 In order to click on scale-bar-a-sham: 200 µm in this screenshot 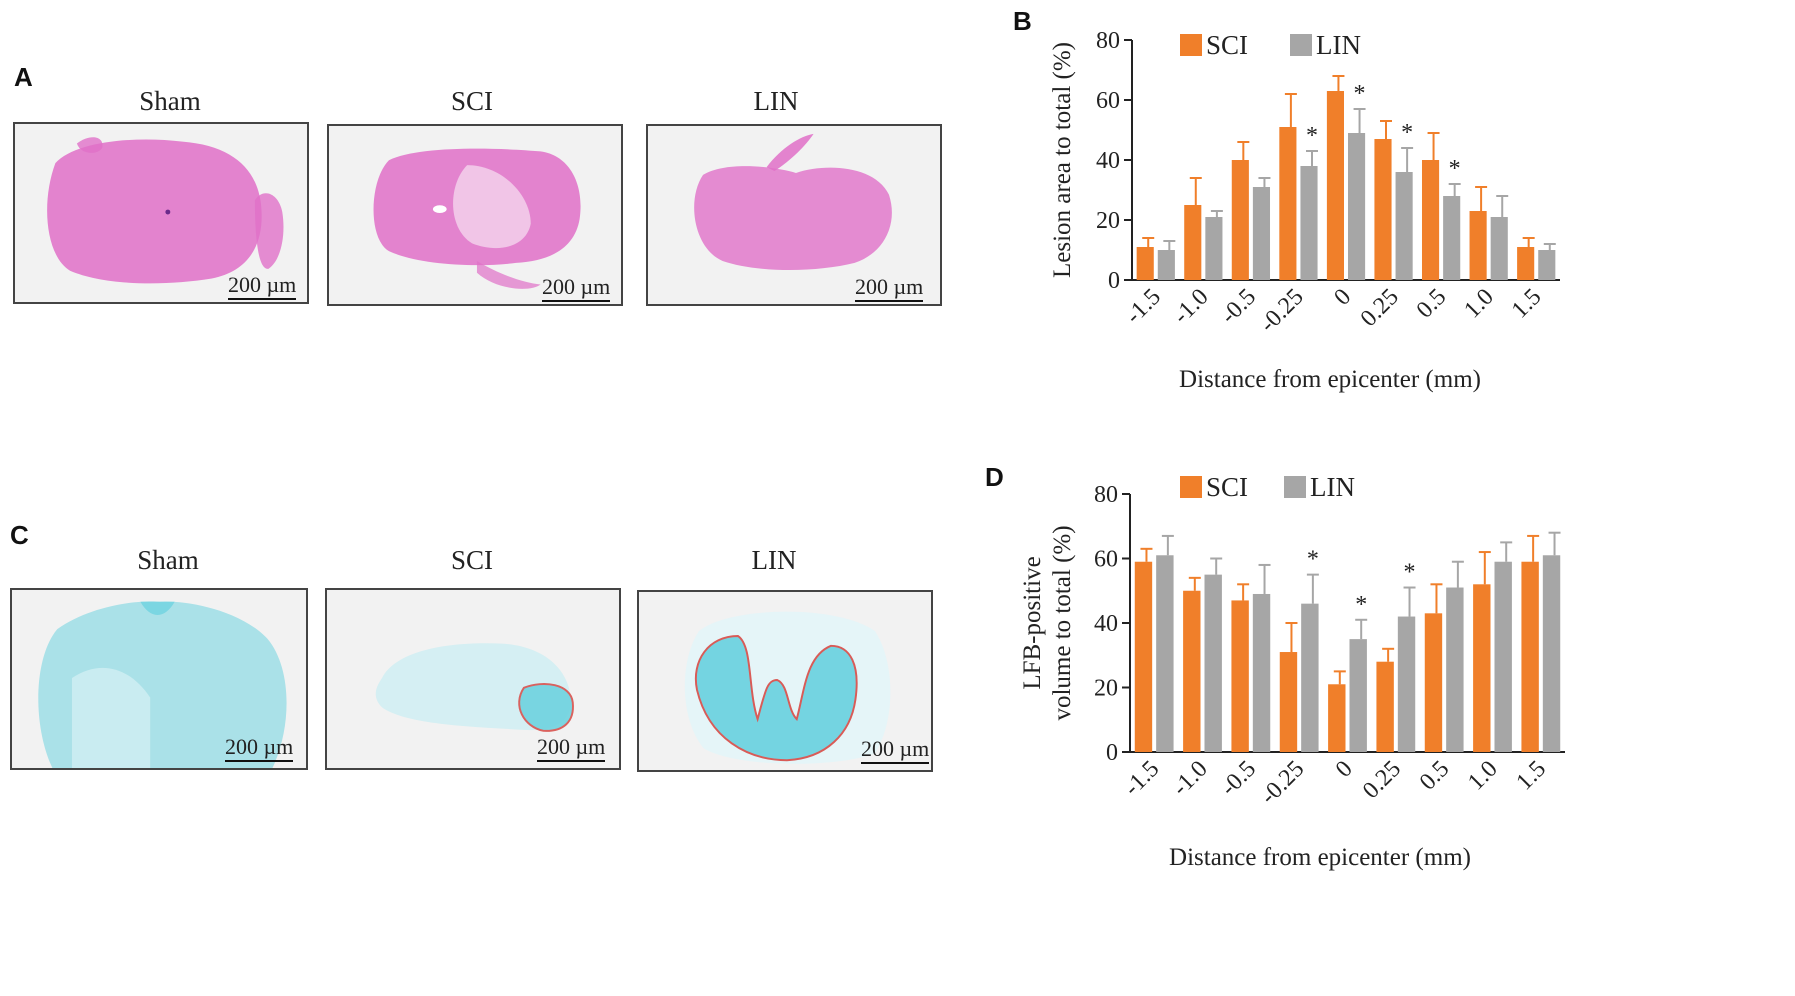, I will do `click(262, 286)`.